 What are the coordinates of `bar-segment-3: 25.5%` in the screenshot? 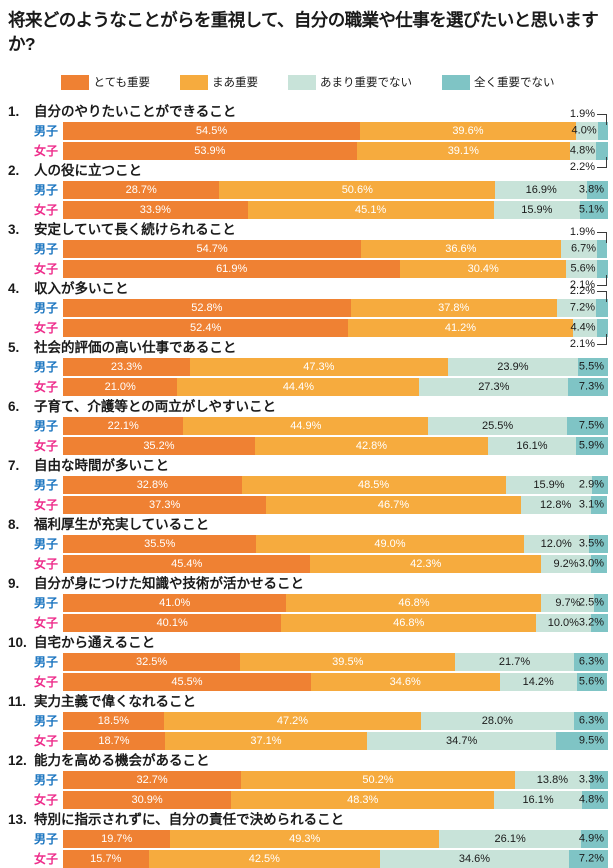 It's located at (498, 426).